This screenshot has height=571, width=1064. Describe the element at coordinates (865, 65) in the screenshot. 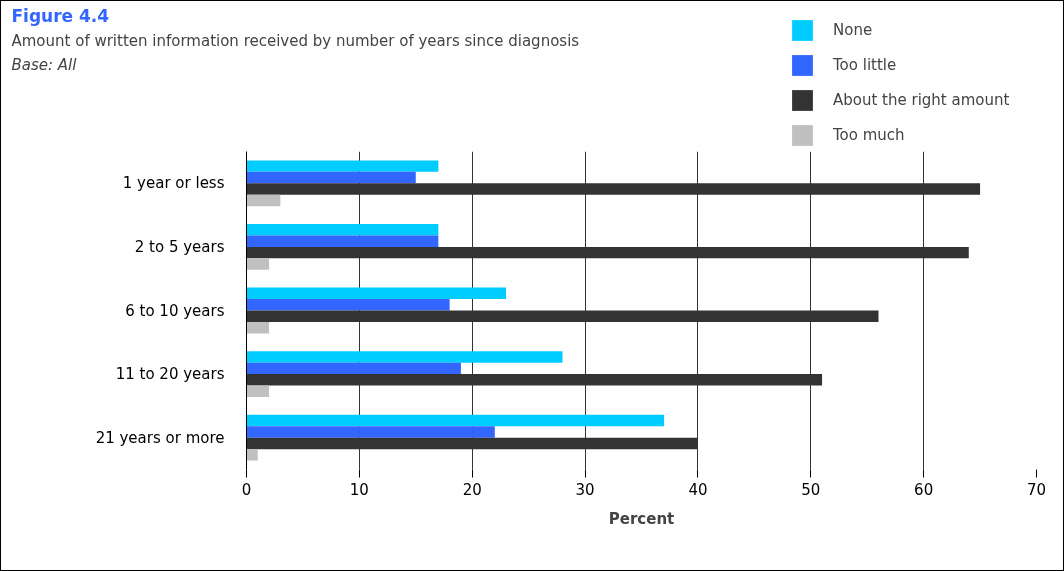

I see `legend-label: Too little` at that location.